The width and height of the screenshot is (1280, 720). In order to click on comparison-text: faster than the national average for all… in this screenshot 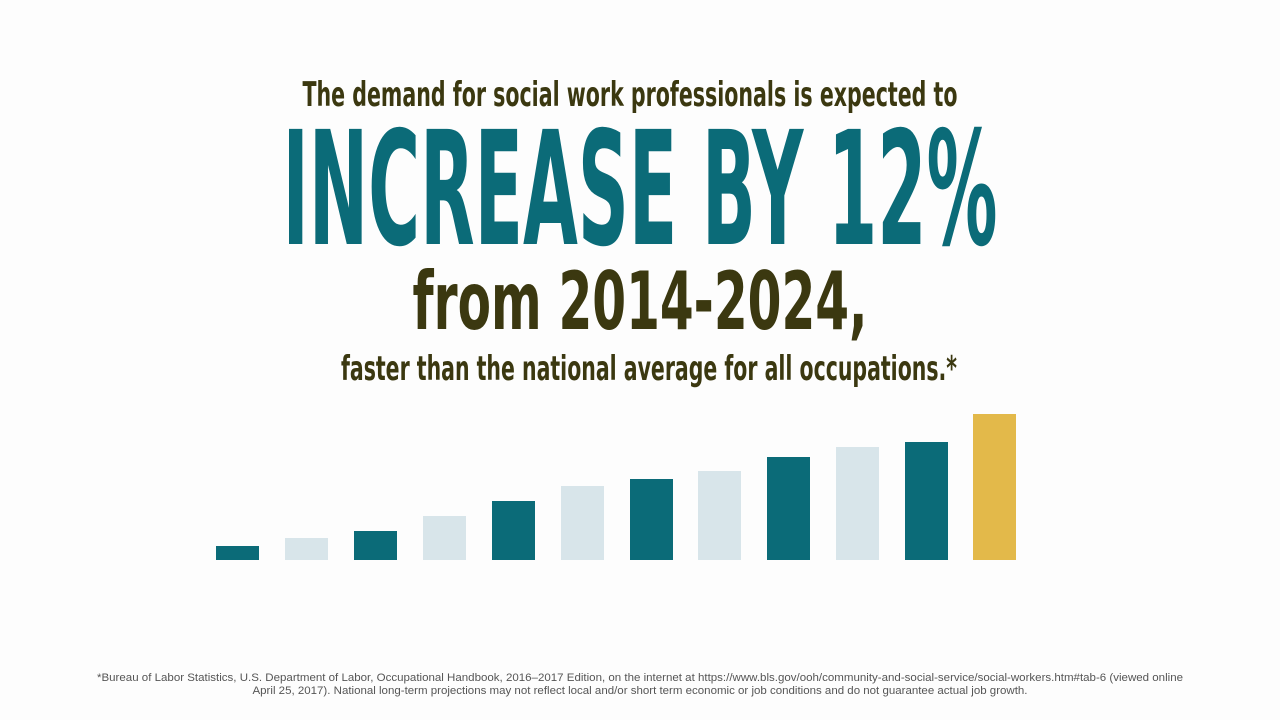, I will do `click(649, 369)`.